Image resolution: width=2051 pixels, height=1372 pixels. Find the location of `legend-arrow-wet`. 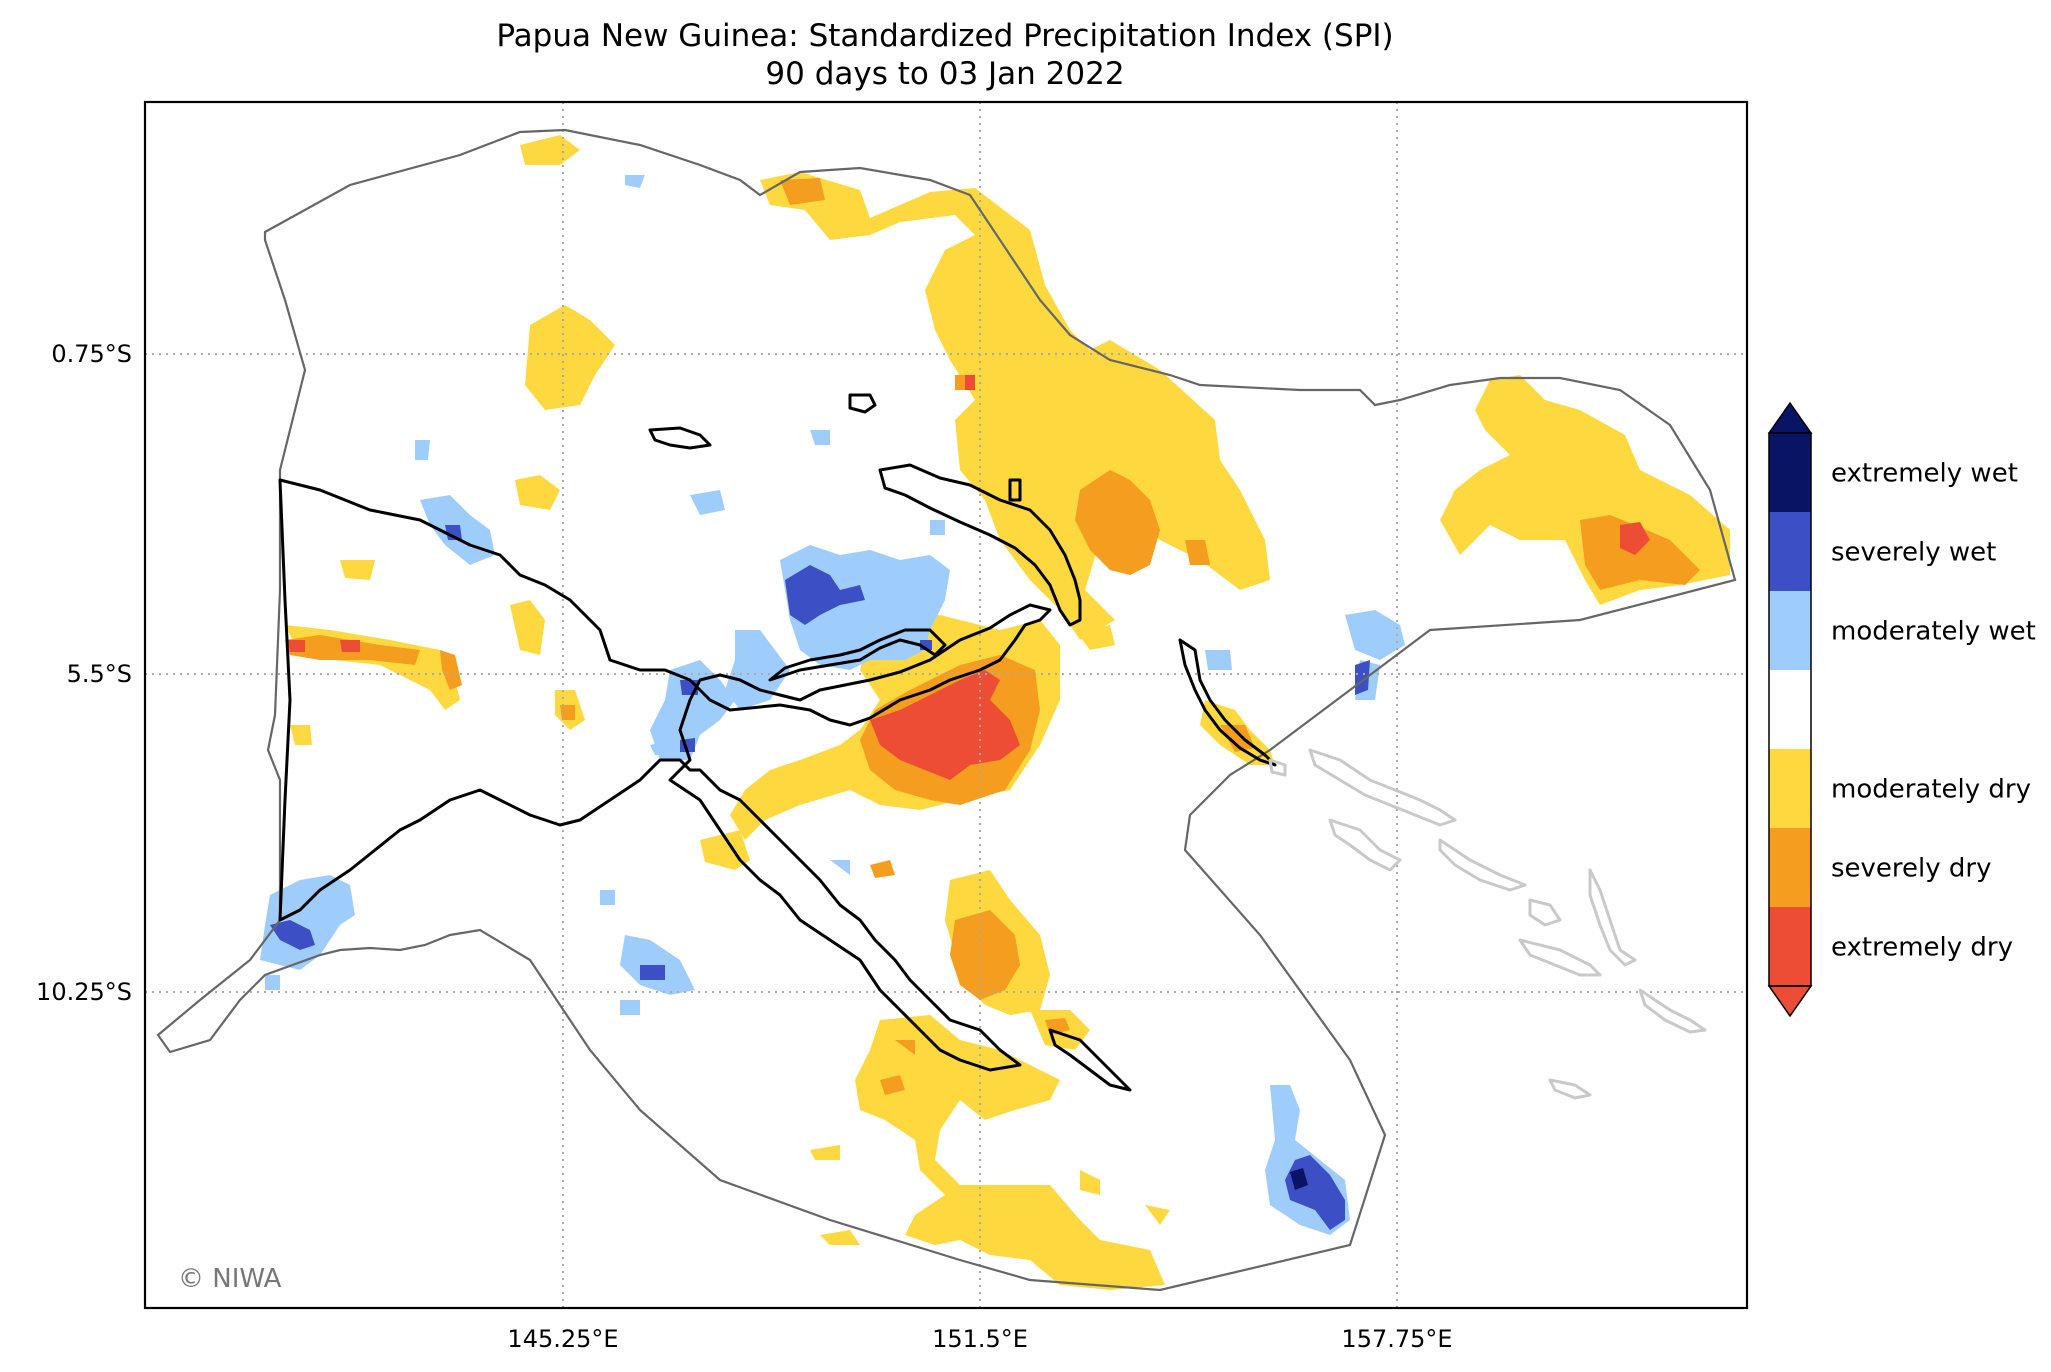

legend-arrow-wet is located at coordinates (1790, 417).